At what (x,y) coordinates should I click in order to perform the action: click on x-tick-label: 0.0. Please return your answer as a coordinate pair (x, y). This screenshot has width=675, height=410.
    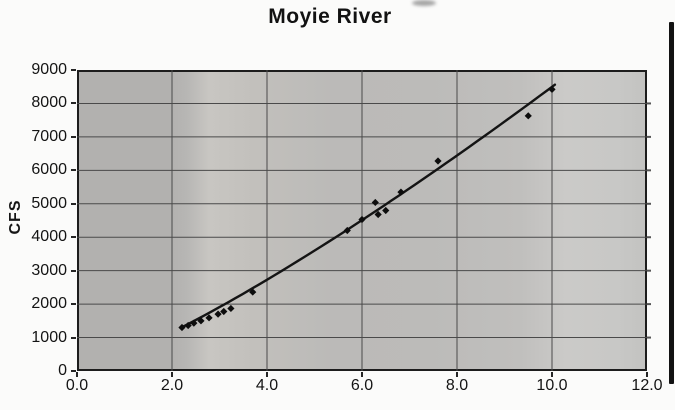
    Looking at the image, I should click on (77, 385).